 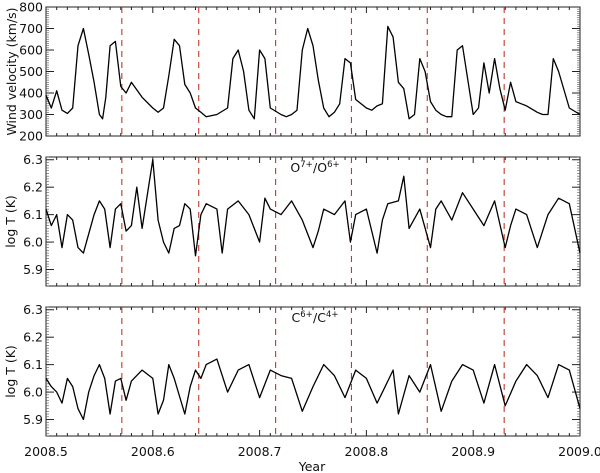 I want to click on y-tick-label: 500, so click(x=31, y=71).